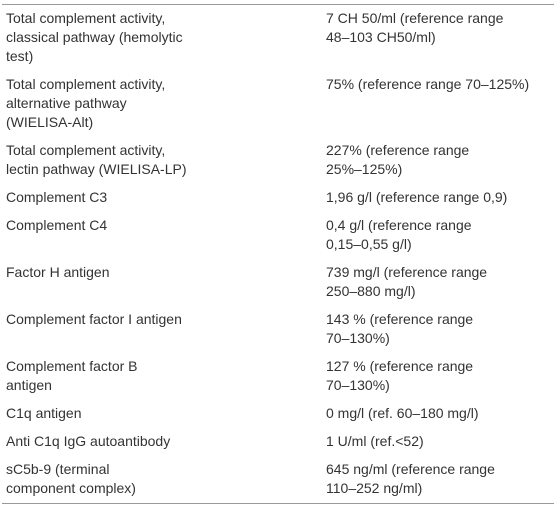  What do you see at coordinates (164, 480) in the screenshot?
I see `parameter-cell: sC5b-9 (terminal component complex)` at bounding box center [164, 480].